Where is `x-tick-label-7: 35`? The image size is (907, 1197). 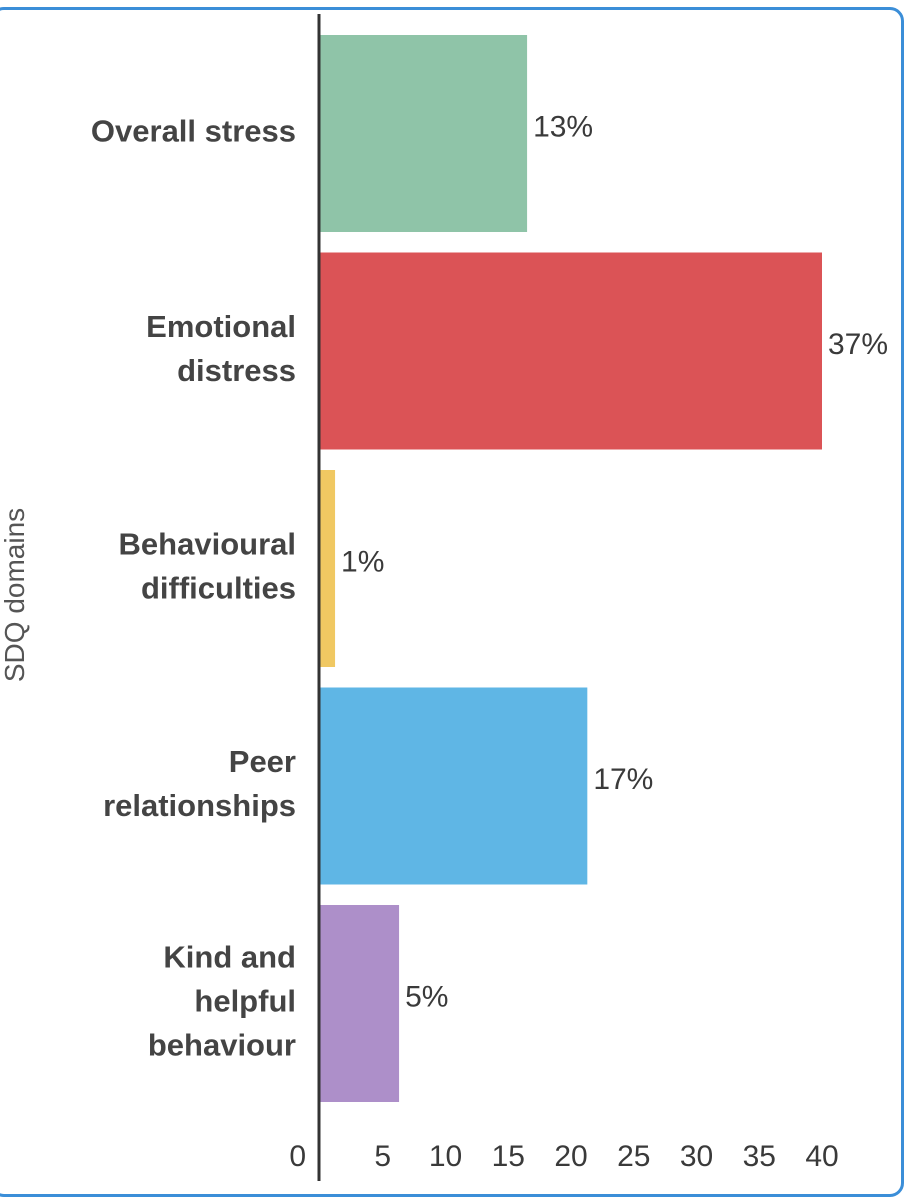
x-tick-label-7: 35 is located at coordinates (759, 1156).